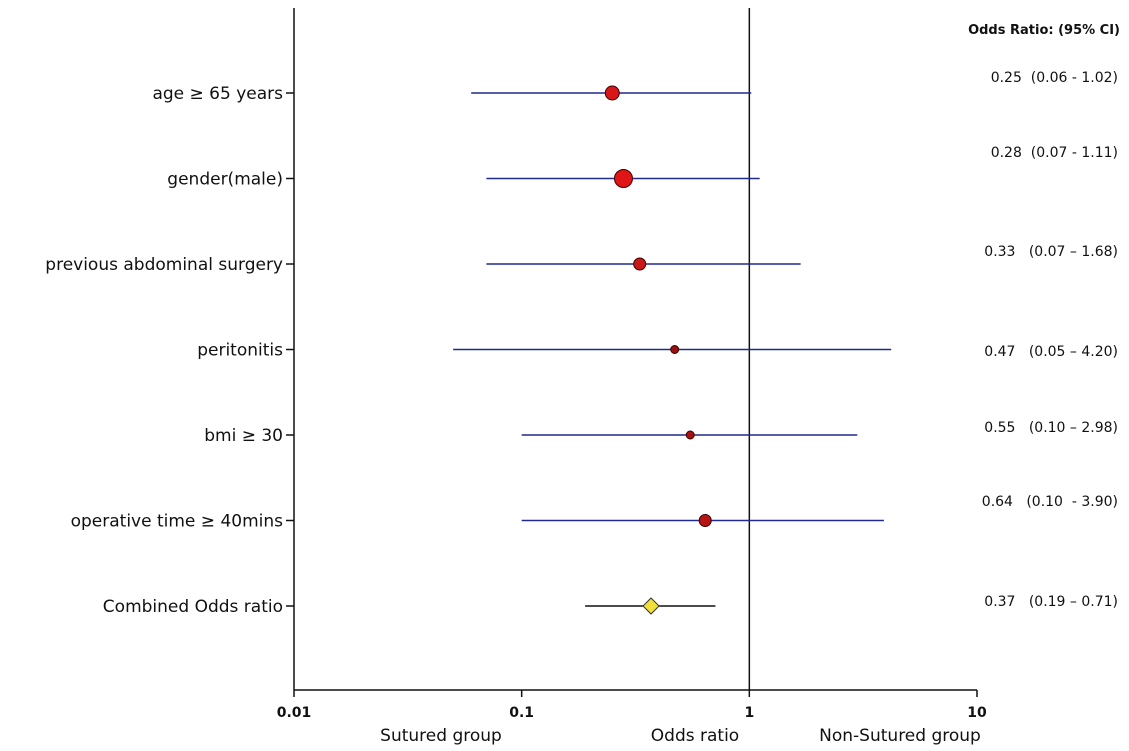  Describe the element at coordinates (900, 736) in the screenshot. I see `right-group-label: Non-Sutured group` at that location.